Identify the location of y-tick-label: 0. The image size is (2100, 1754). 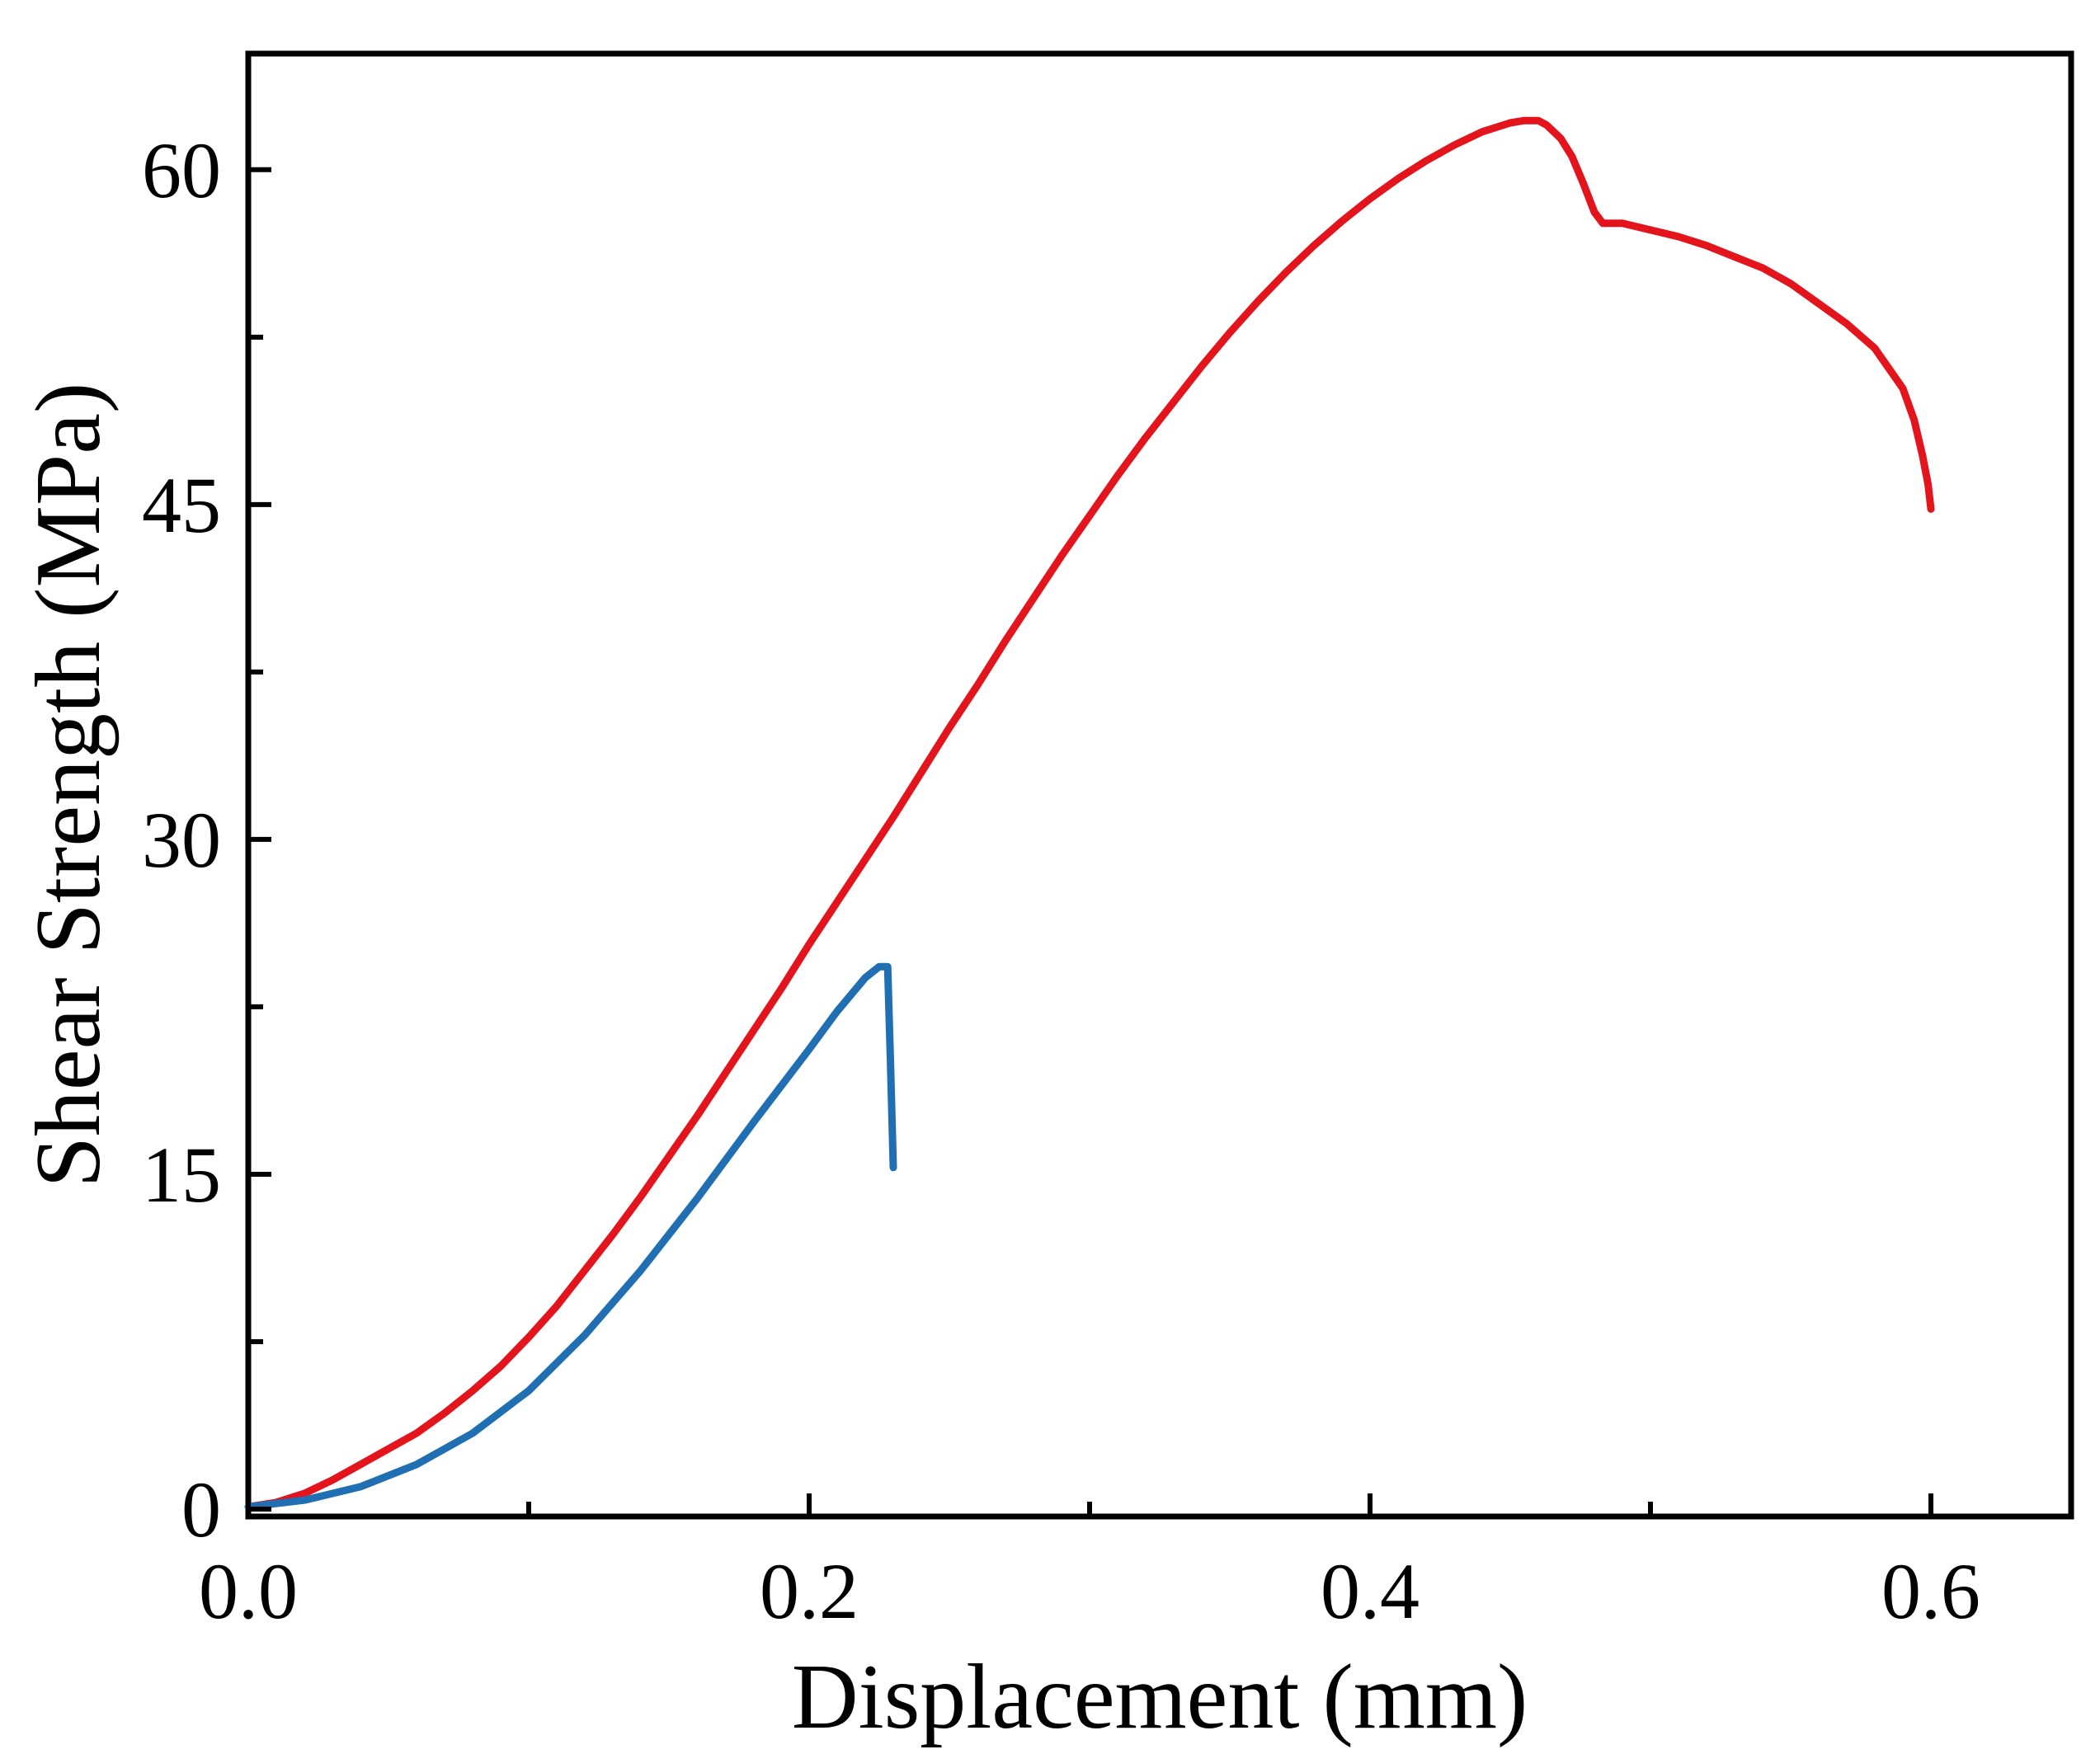
(201, 1510).